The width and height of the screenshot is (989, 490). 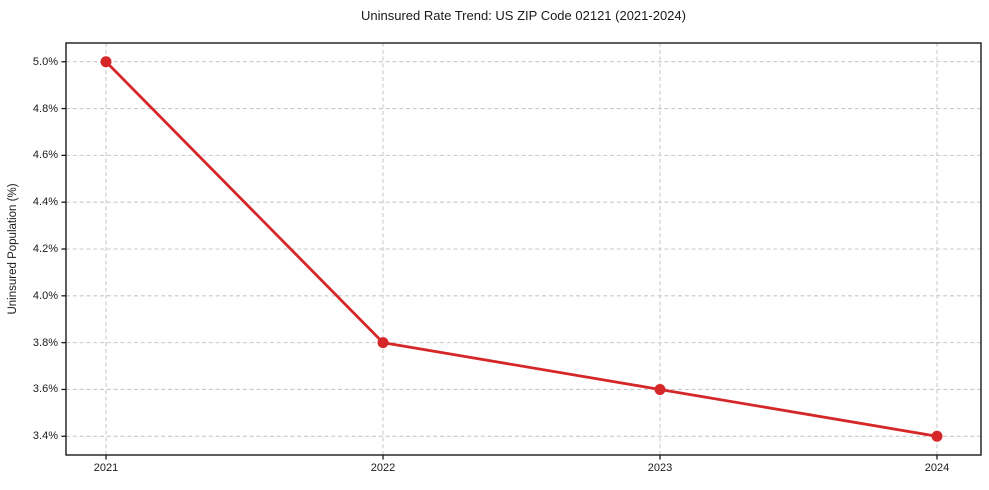 What do you see at coordinates (660, 468) in the screenshot?
I see `x-tick-label: 2023` at bounding box center [660, 468].